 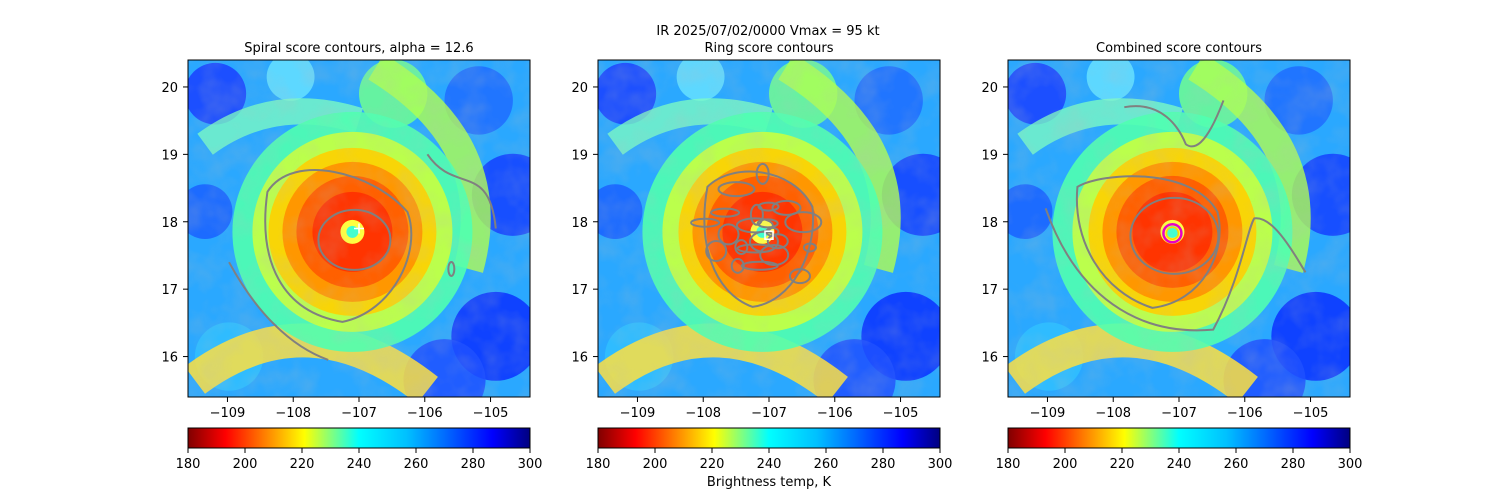 I want to click on panel-title: Combined score contours, so click(x=1179, y=48).